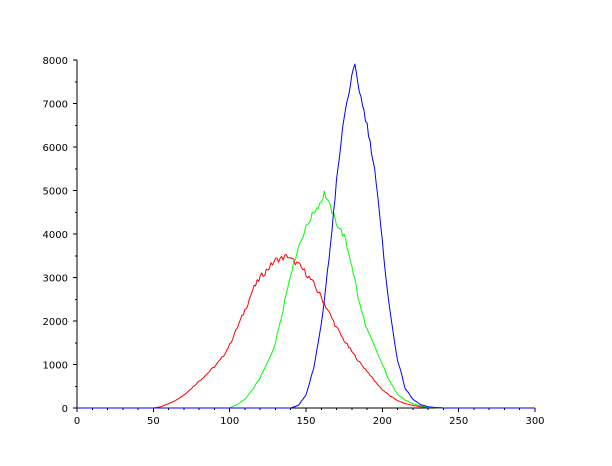  Describe the element at coordinates (153, 421) in the screenshot. I see `x-tick-label: 50` at that location.